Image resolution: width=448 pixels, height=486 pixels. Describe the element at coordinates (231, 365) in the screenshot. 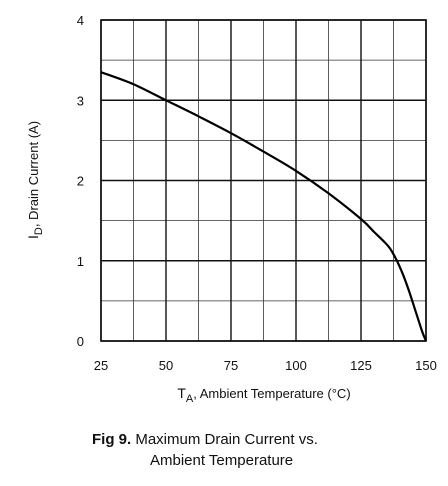

I see `x-tick-label: 75` at that location.